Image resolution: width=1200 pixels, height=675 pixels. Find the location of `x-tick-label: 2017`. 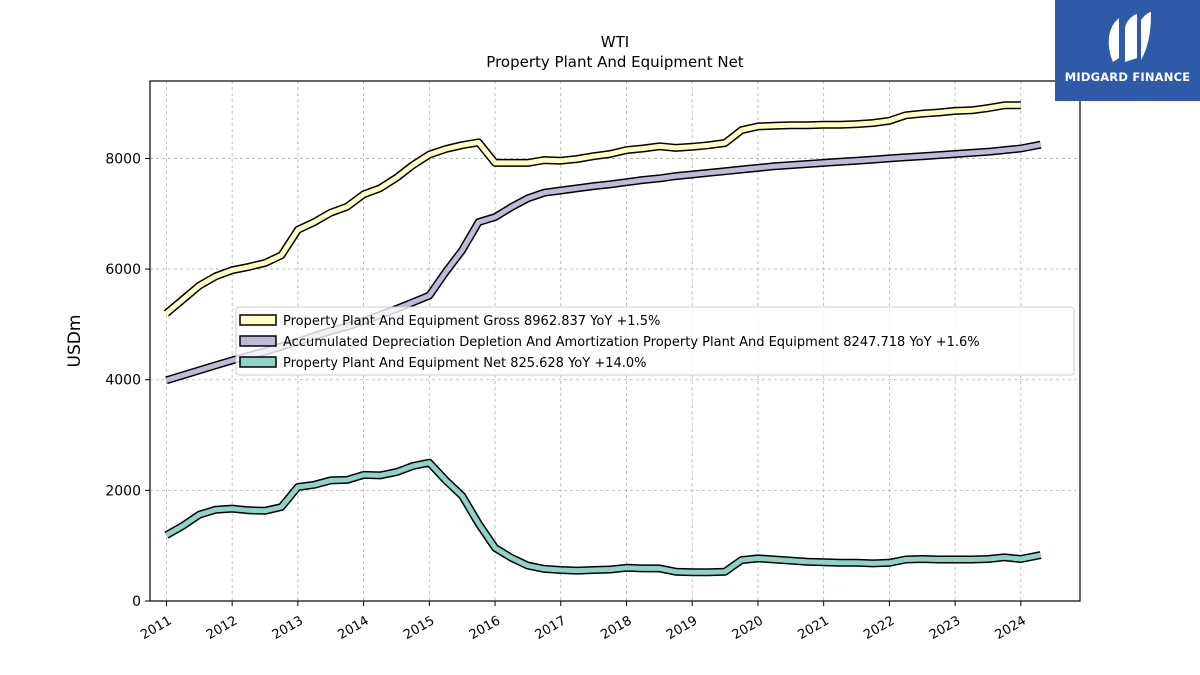

x-tick-label: 2017 is located at coordinates (551, 628).